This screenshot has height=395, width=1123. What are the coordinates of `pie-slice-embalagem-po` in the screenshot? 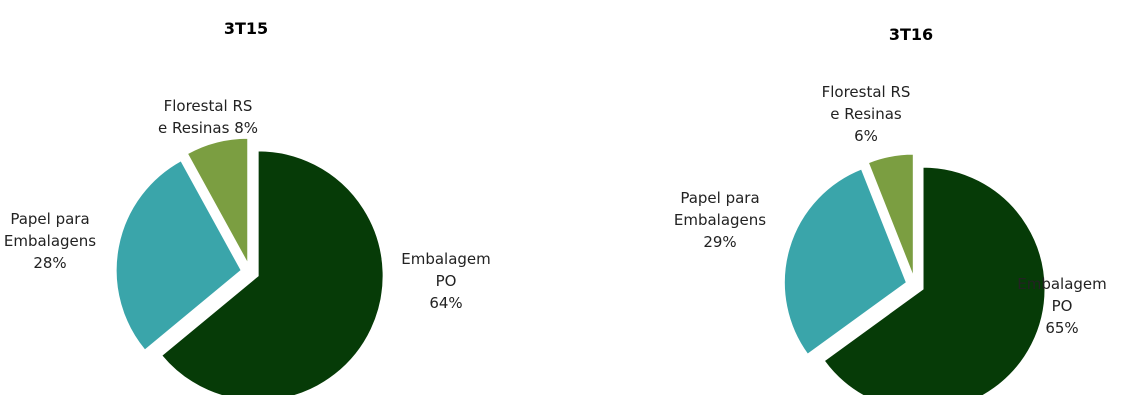 It's located at (934, 280).